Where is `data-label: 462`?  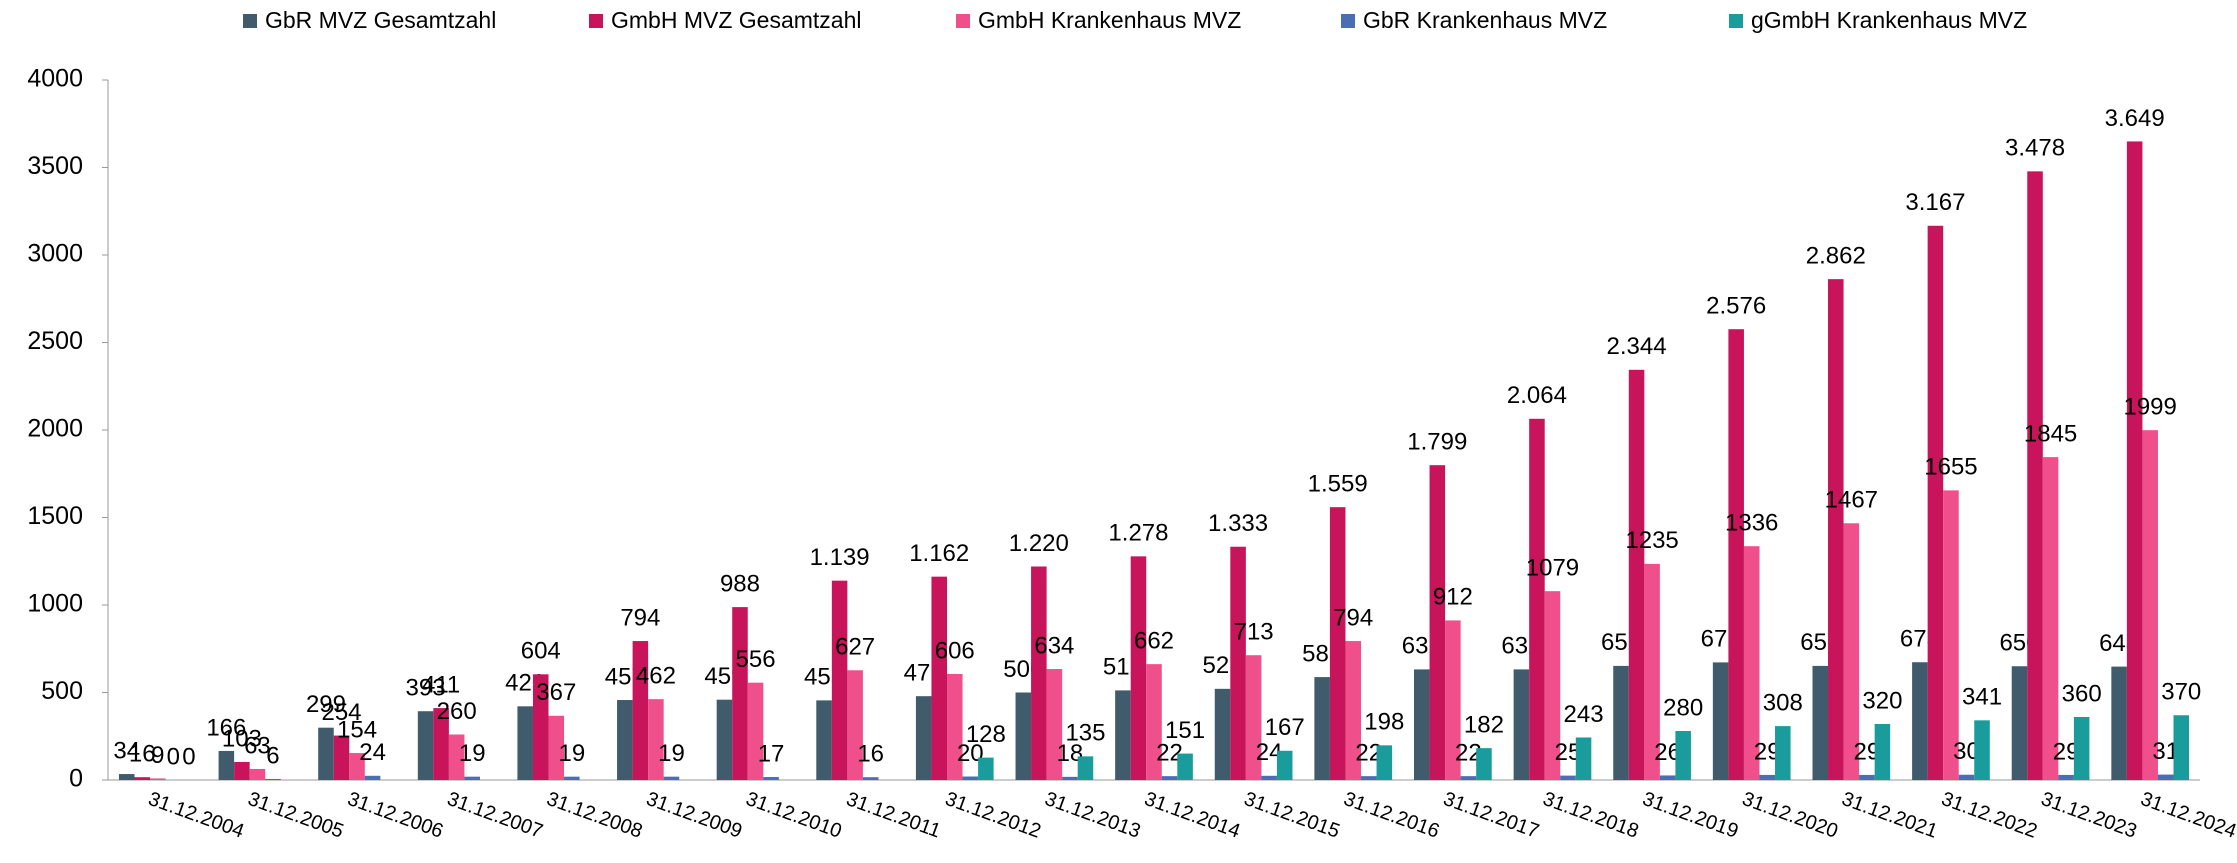
data-label: 462 is located at coordinates (656, 675).